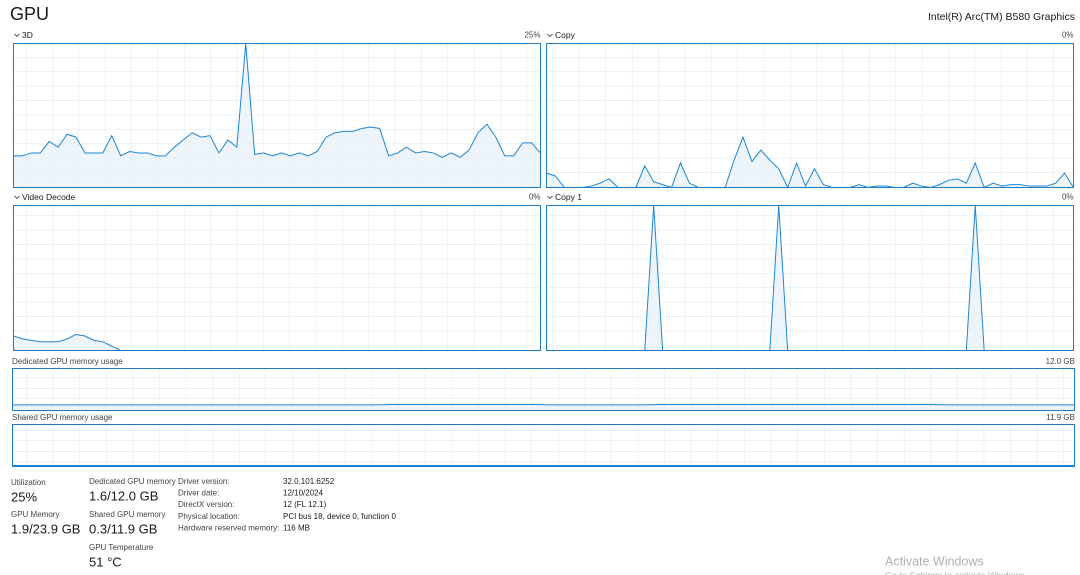  Describe the element at coordinates (67, 361) in the screenshot. I see `memory-graph-label: Dedicated GPU memory usage` at that location.